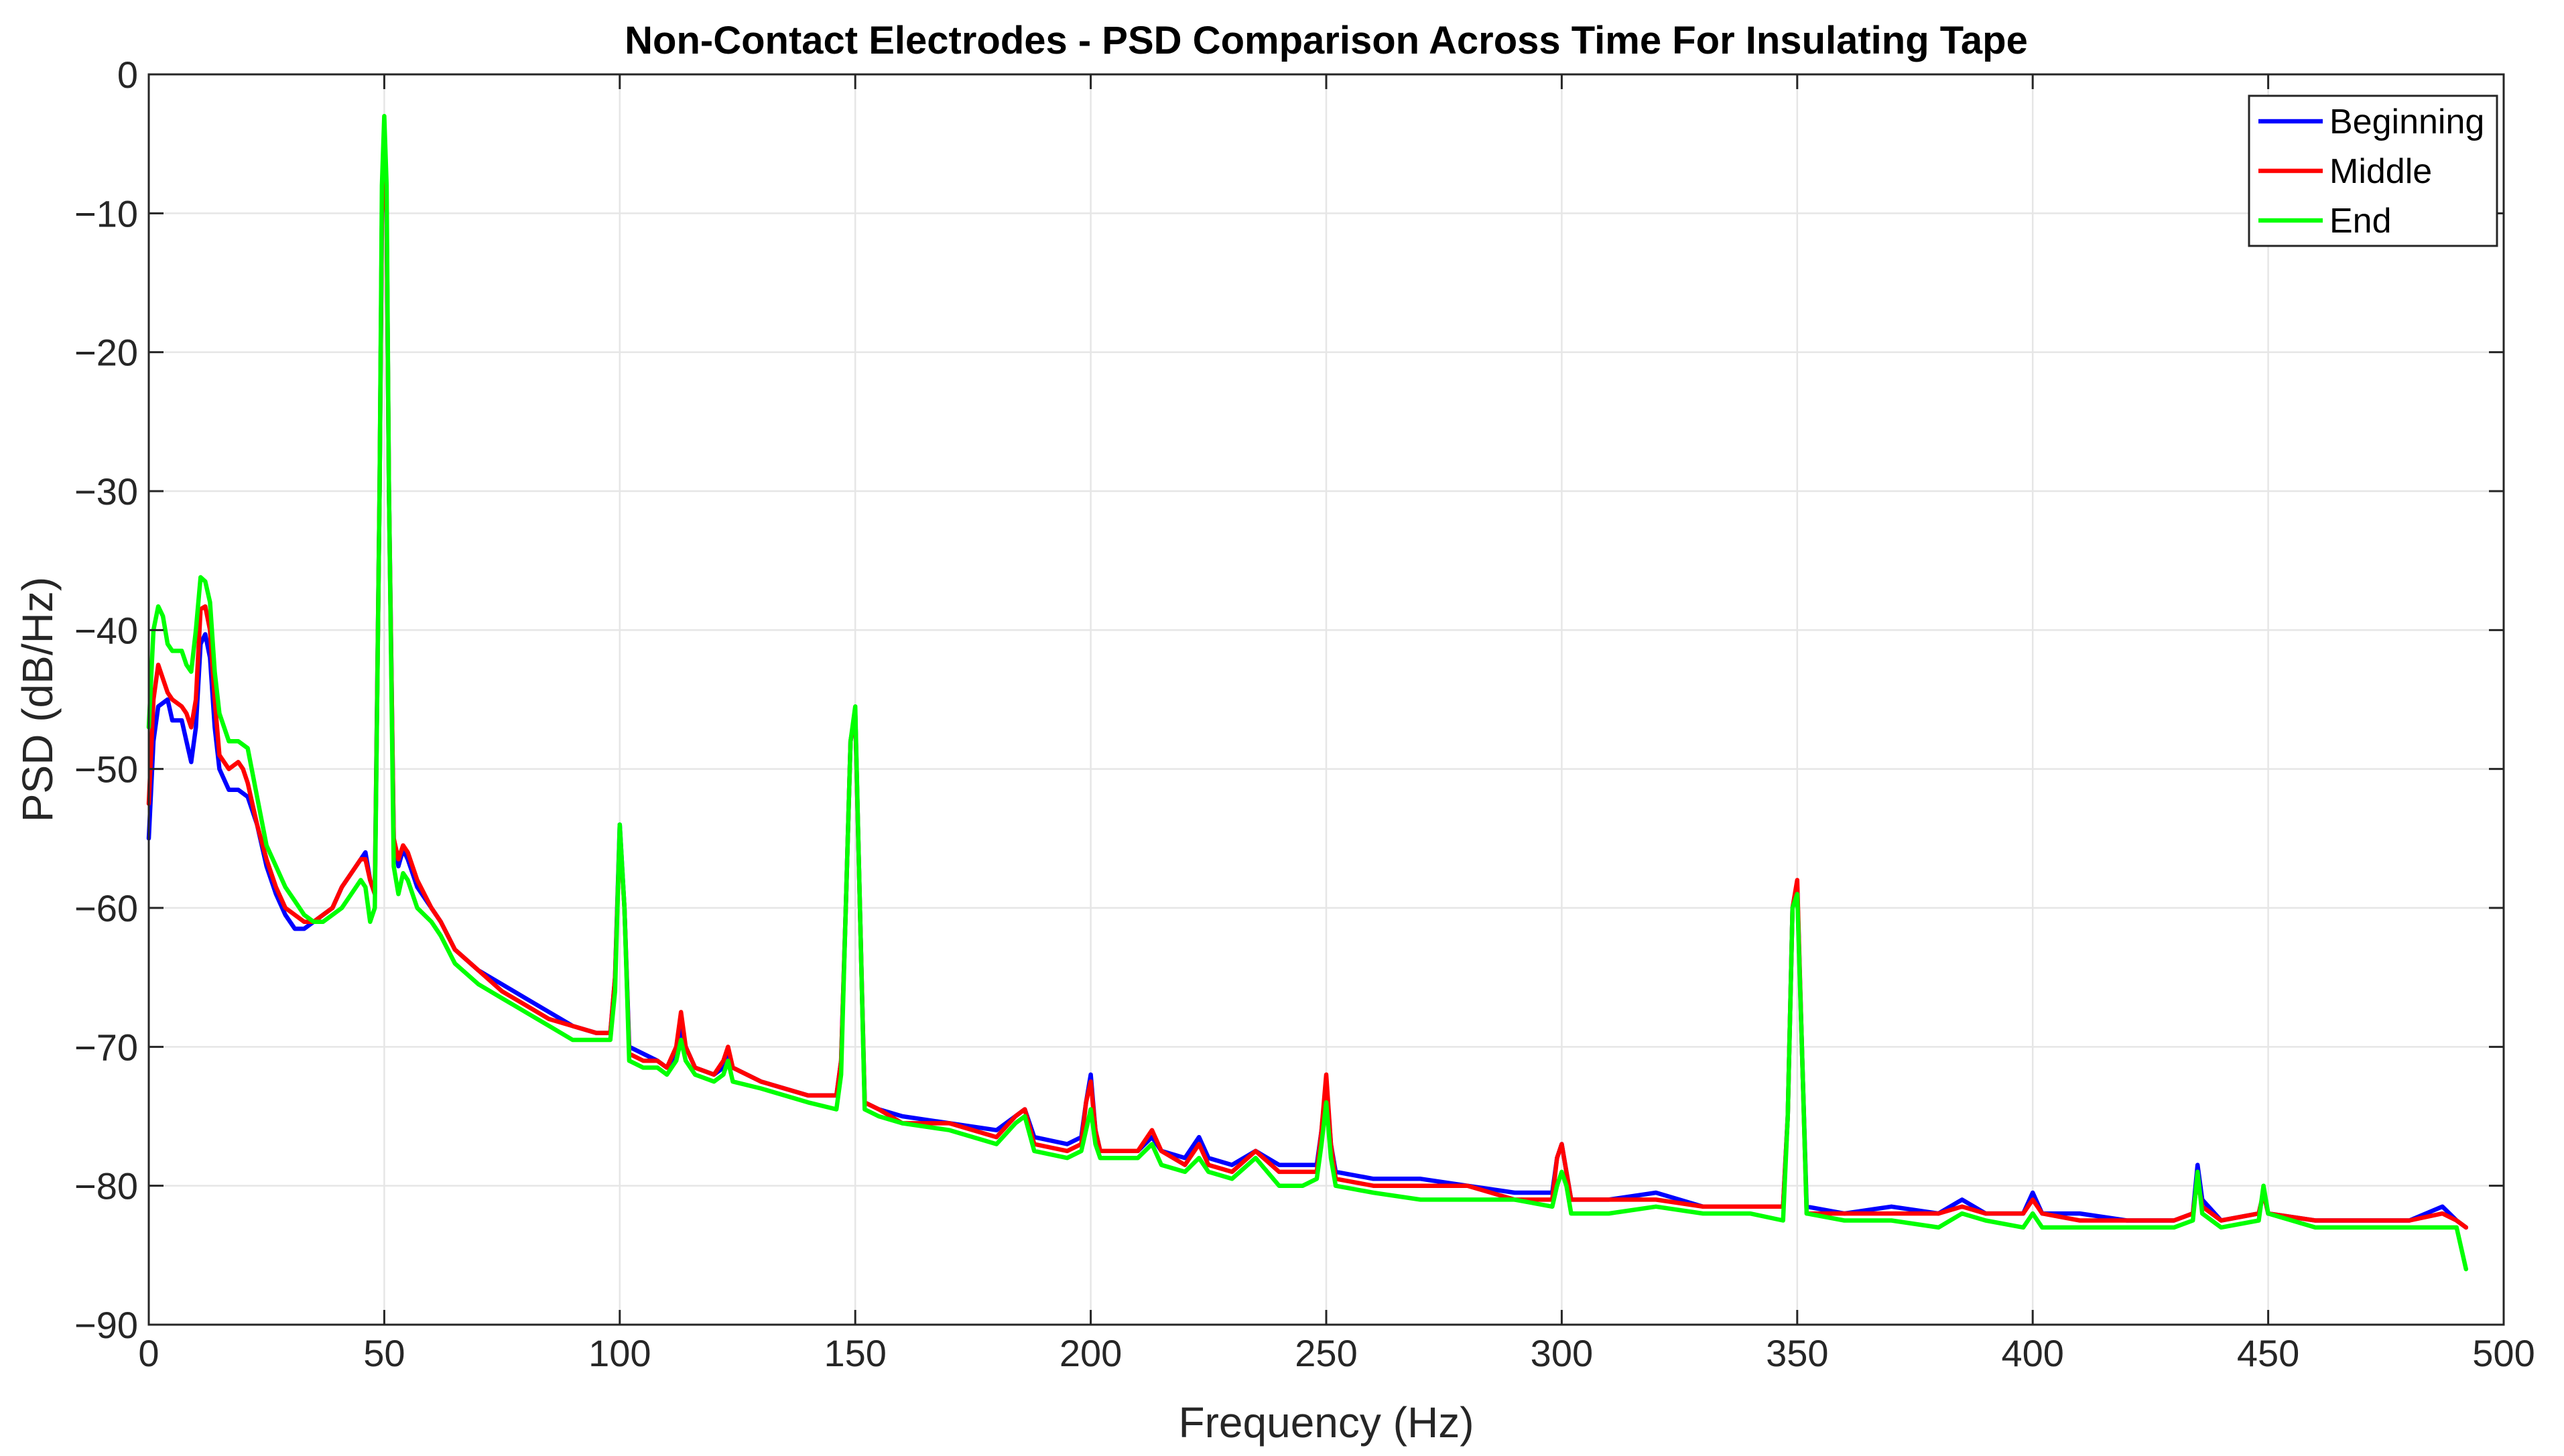  Describe the element at coordinates (106, 213) in the screenshot. I see `y-tick-label: −10` at that location.